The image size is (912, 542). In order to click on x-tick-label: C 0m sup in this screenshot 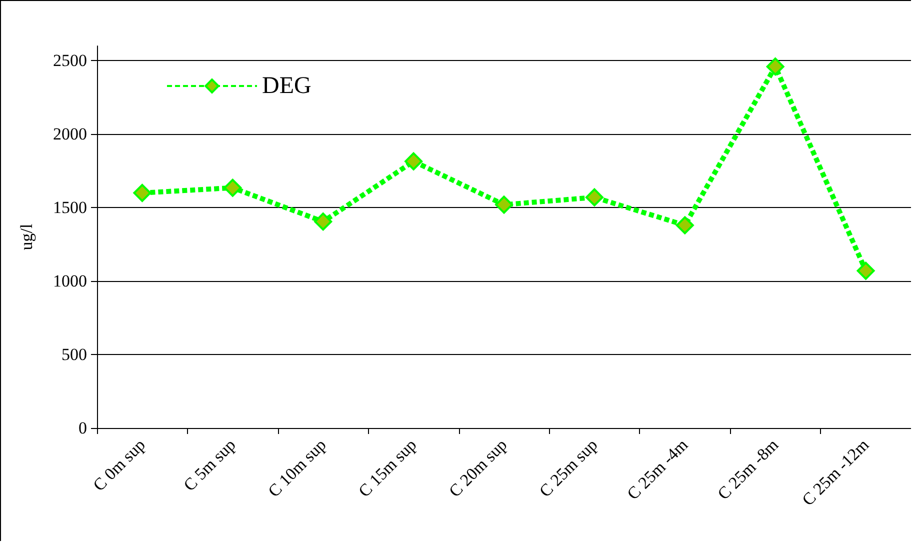, I will do `click(119, 465)`.